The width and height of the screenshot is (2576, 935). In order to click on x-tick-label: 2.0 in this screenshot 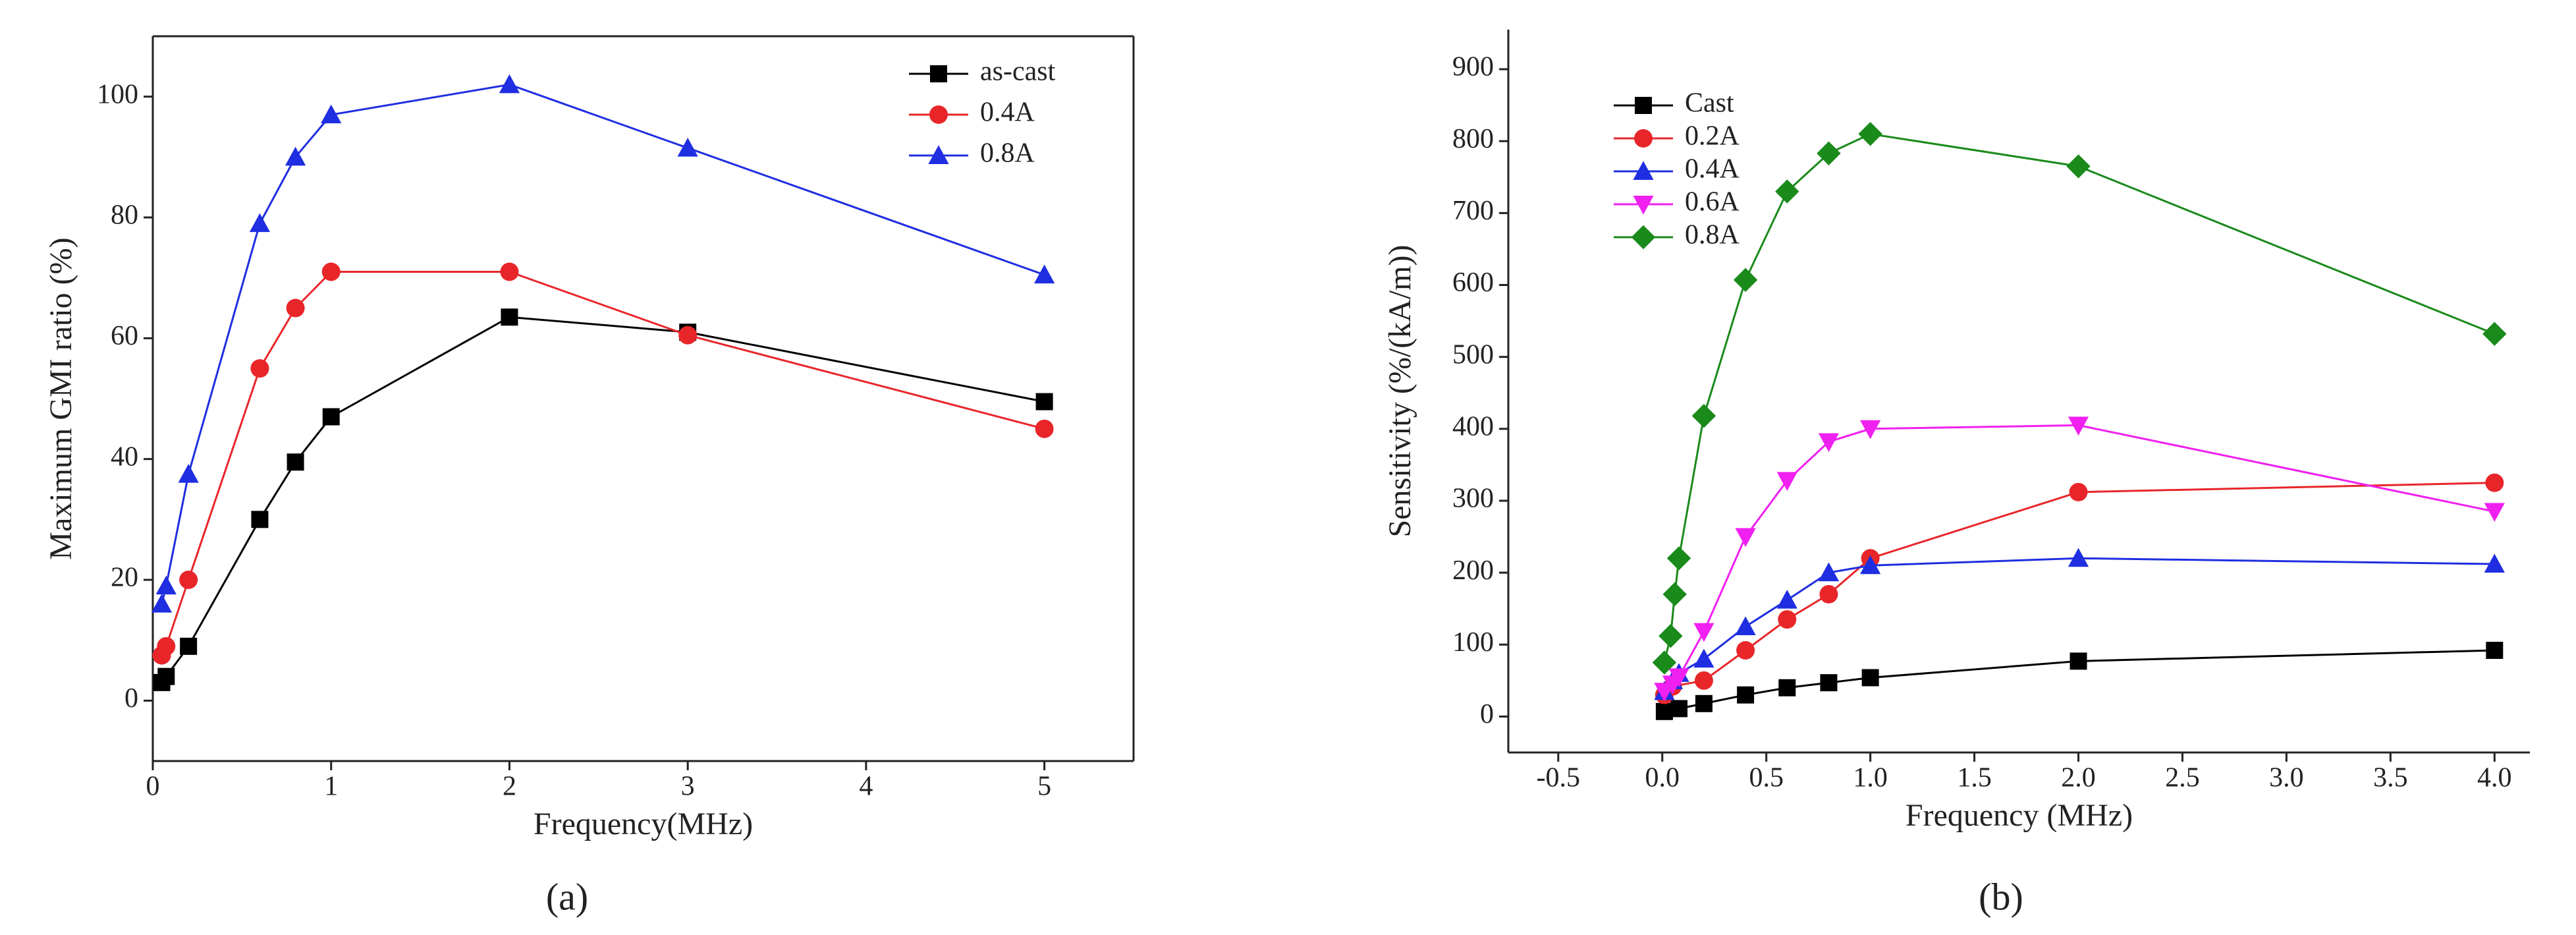, I will do `click(2078, 778)`.